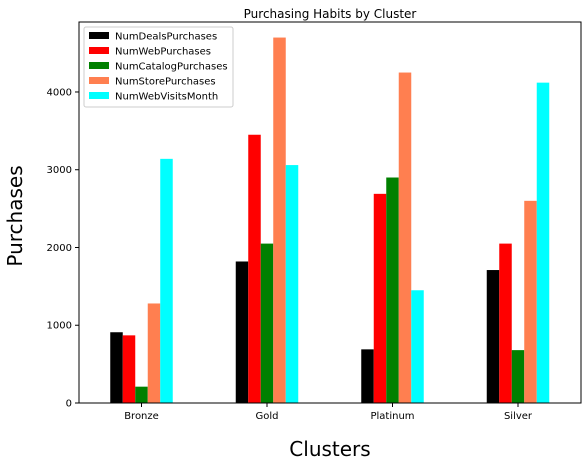 The height and width of the screenshot is (466, 588). What do you see at coordinates (392, 290) in the screenshot?
I see `bar-NumCatalogPurchases-Platinum` at bounding box center [392, 290].